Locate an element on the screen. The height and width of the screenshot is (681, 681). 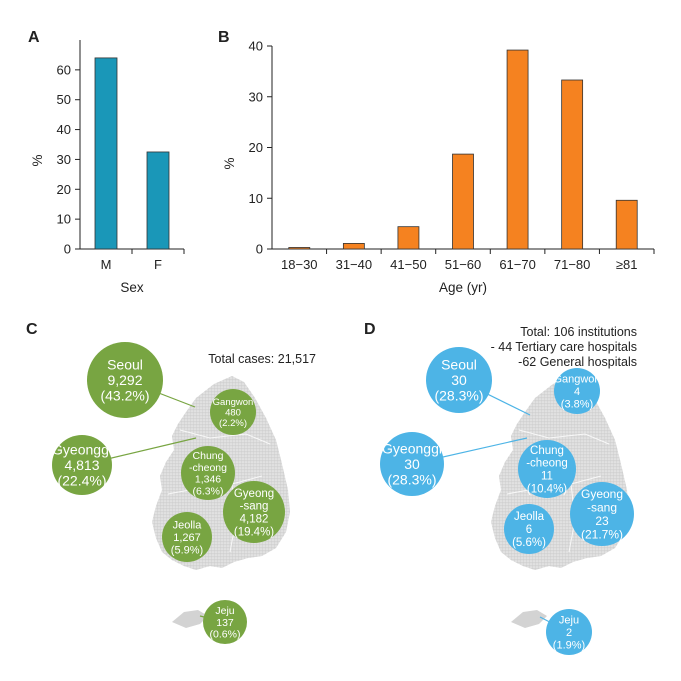
map-c-title: Total cases: 21,517 is located at coordinates (262, 359).